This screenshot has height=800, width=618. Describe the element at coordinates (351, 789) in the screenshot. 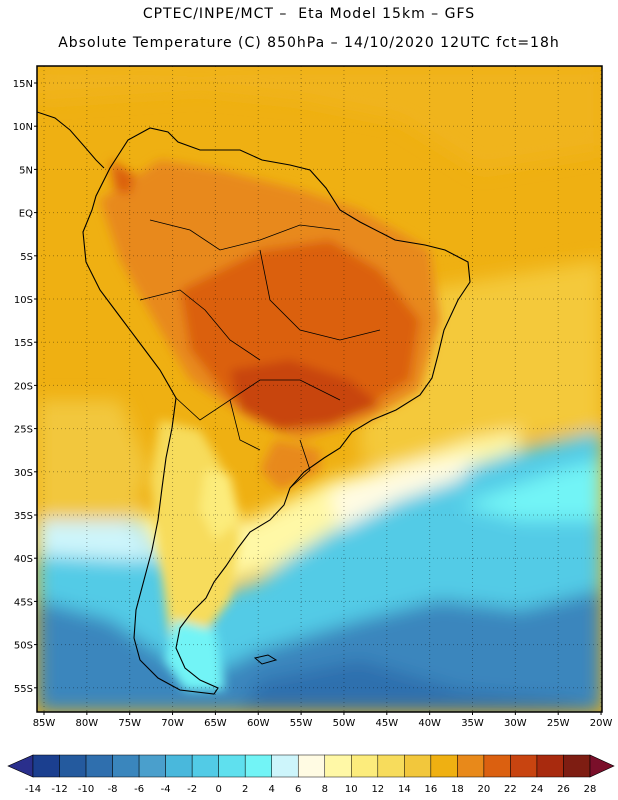

I see `colorbar-tick-label: 10` at that location.